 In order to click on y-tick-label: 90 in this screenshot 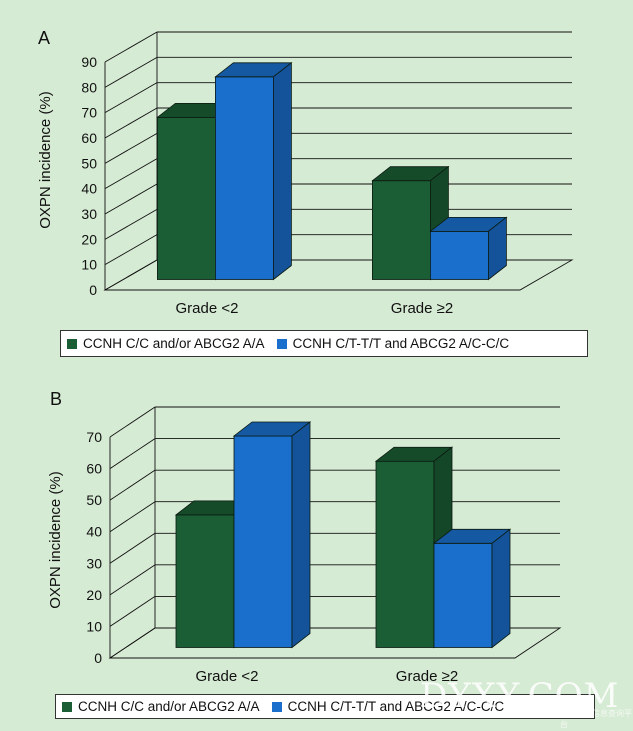, I will do `click(89, 62)`.